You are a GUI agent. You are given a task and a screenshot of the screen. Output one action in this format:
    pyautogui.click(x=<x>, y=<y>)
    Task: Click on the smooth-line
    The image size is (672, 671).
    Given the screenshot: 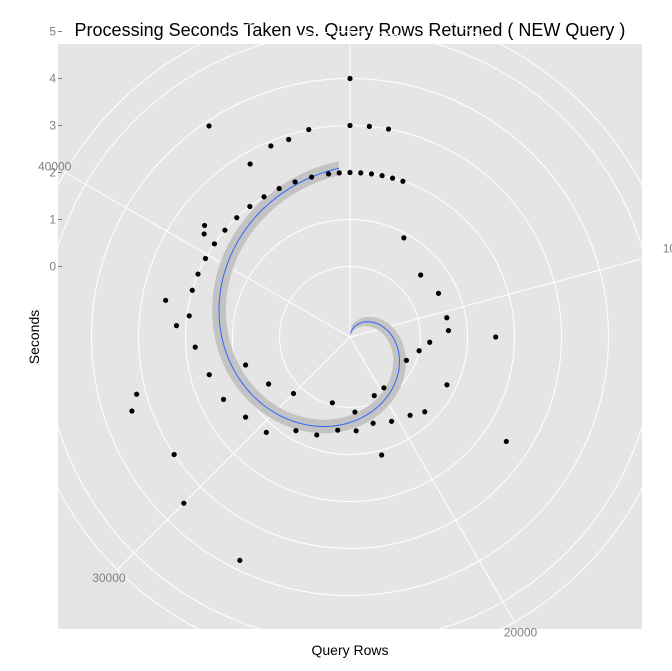 What is the action you would take?
    pyautogui.click(x=309, y=297)
    